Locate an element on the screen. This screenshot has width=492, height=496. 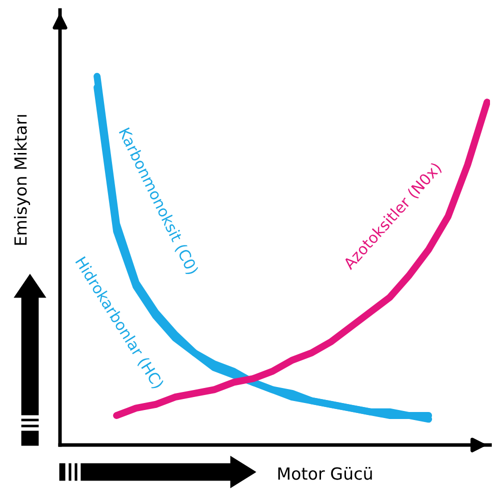
y-axis-title: Emisyon Miktarı is located at coordinates (22, 180).